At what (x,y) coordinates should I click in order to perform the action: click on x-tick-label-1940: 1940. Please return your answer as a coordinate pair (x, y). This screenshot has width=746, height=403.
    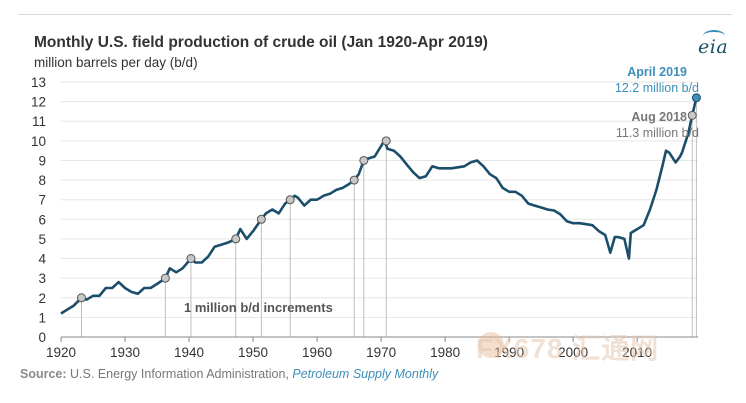
    Looking at the image, I should click on (189, 352).